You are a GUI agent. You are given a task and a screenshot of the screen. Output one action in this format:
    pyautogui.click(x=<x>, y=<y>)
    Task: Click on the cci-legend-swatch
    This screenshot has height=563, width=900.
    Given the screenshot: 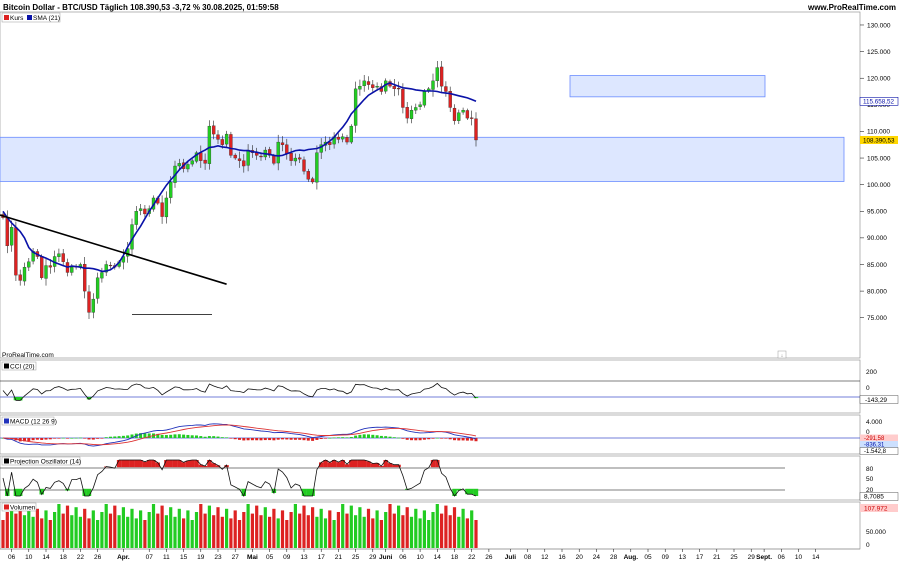 What is the action you would take?
    pyautogui.click(x=6, y=366)
    